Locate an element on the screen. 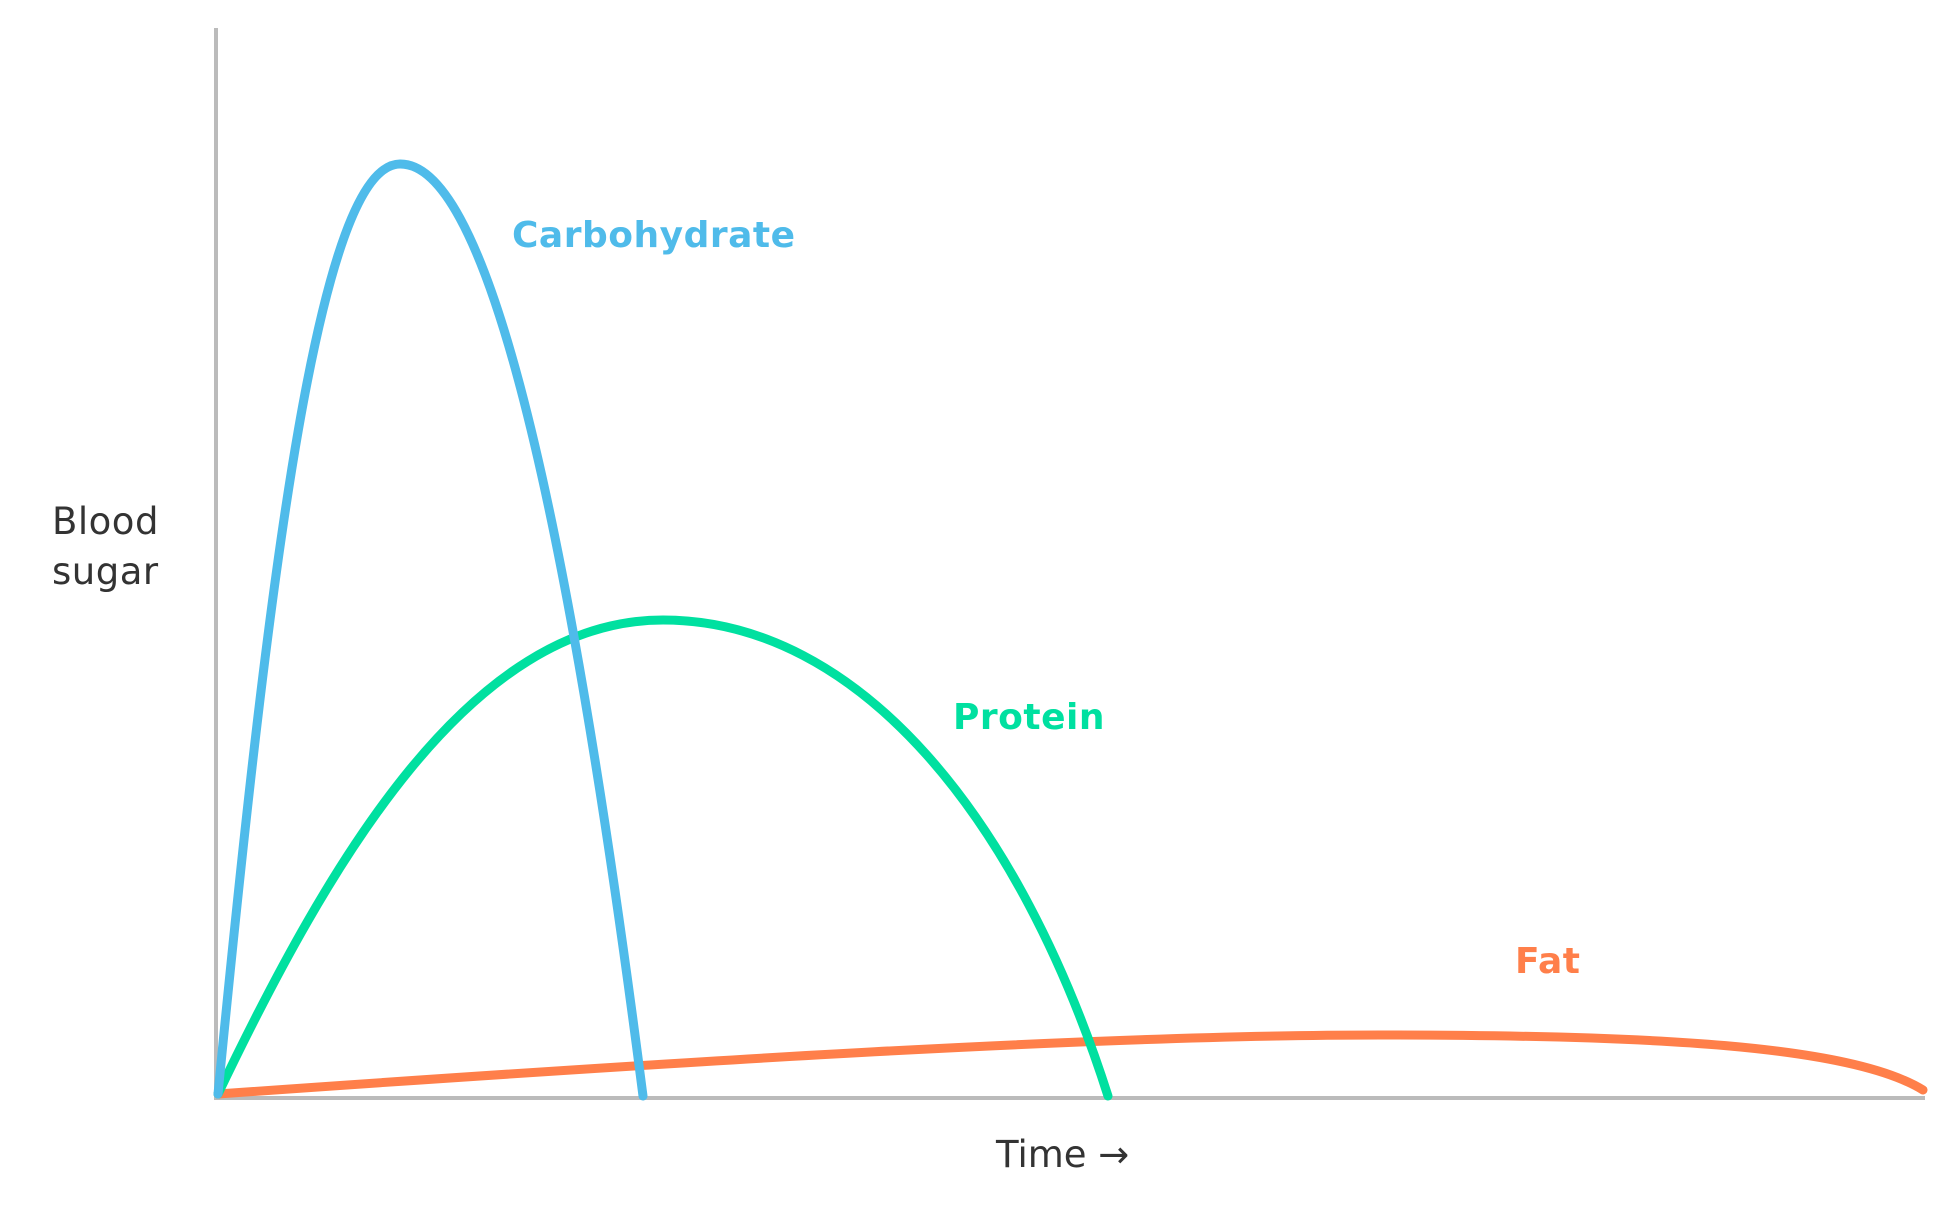  y-axis-label-line1: Blood is located at coordinates (105, 521).